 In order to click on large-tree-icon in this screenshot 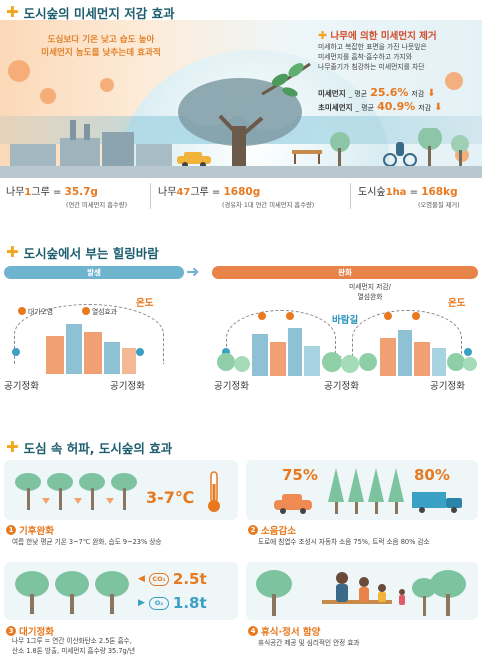, I will do `click(240, 123)`.